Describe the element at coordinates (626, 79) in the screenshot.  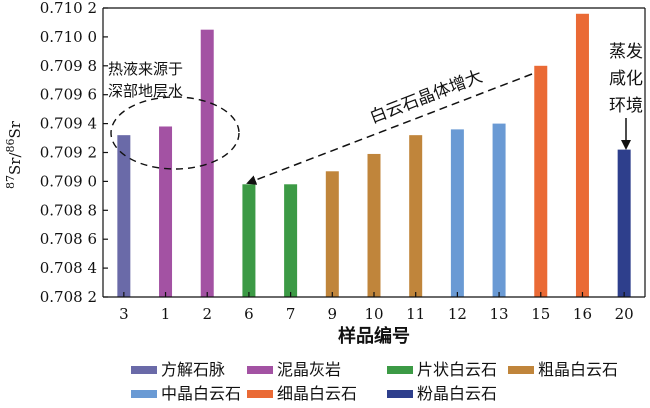
I see `annotation-env-line2: 咸化` at that location.